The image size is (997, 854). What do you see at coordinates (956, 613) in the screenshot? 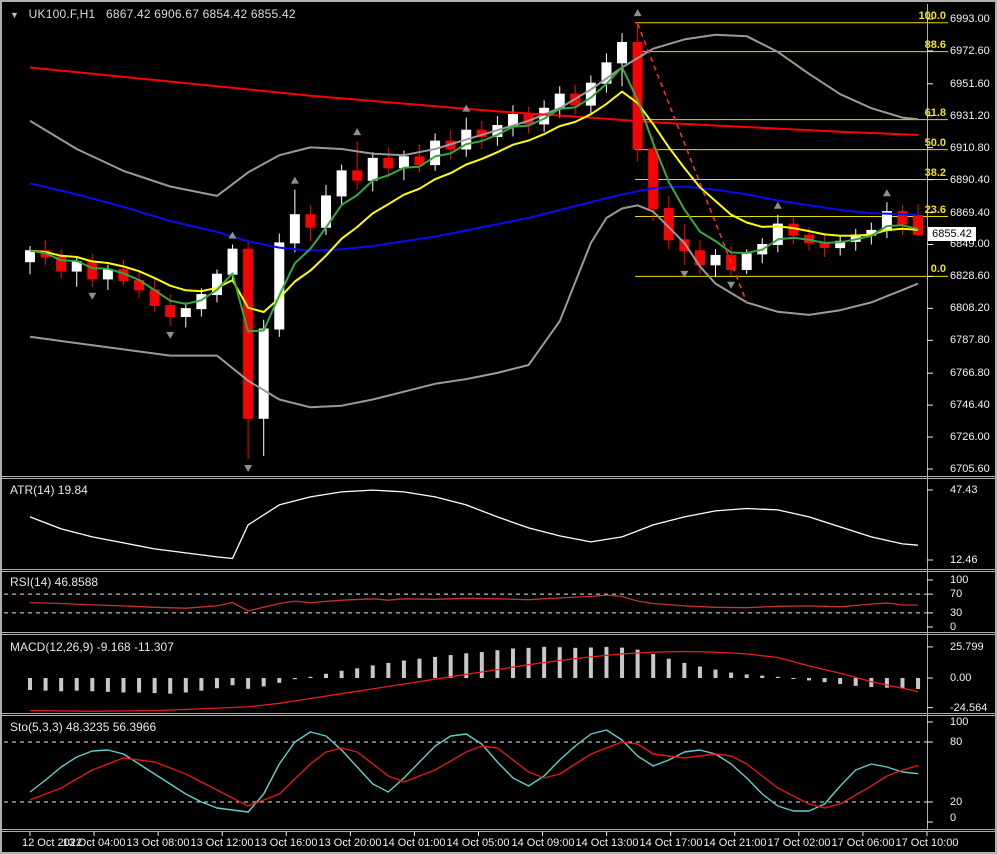
I see `rsi-axis-label: 30` at bounding box center [956, 613].